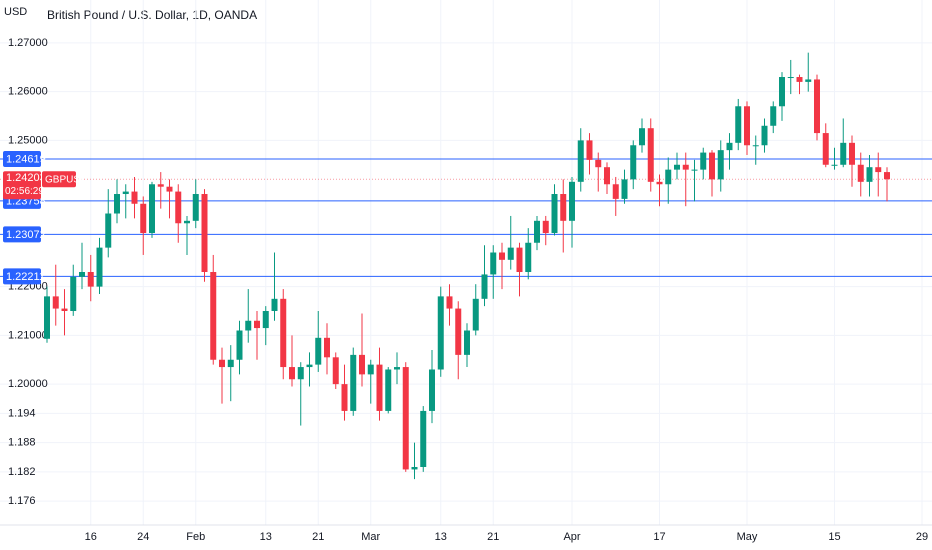 Image resolution: width=932 pixels, height=550 pixels. I want to click on countdown-label: 02:56:29, so click(24, 191).